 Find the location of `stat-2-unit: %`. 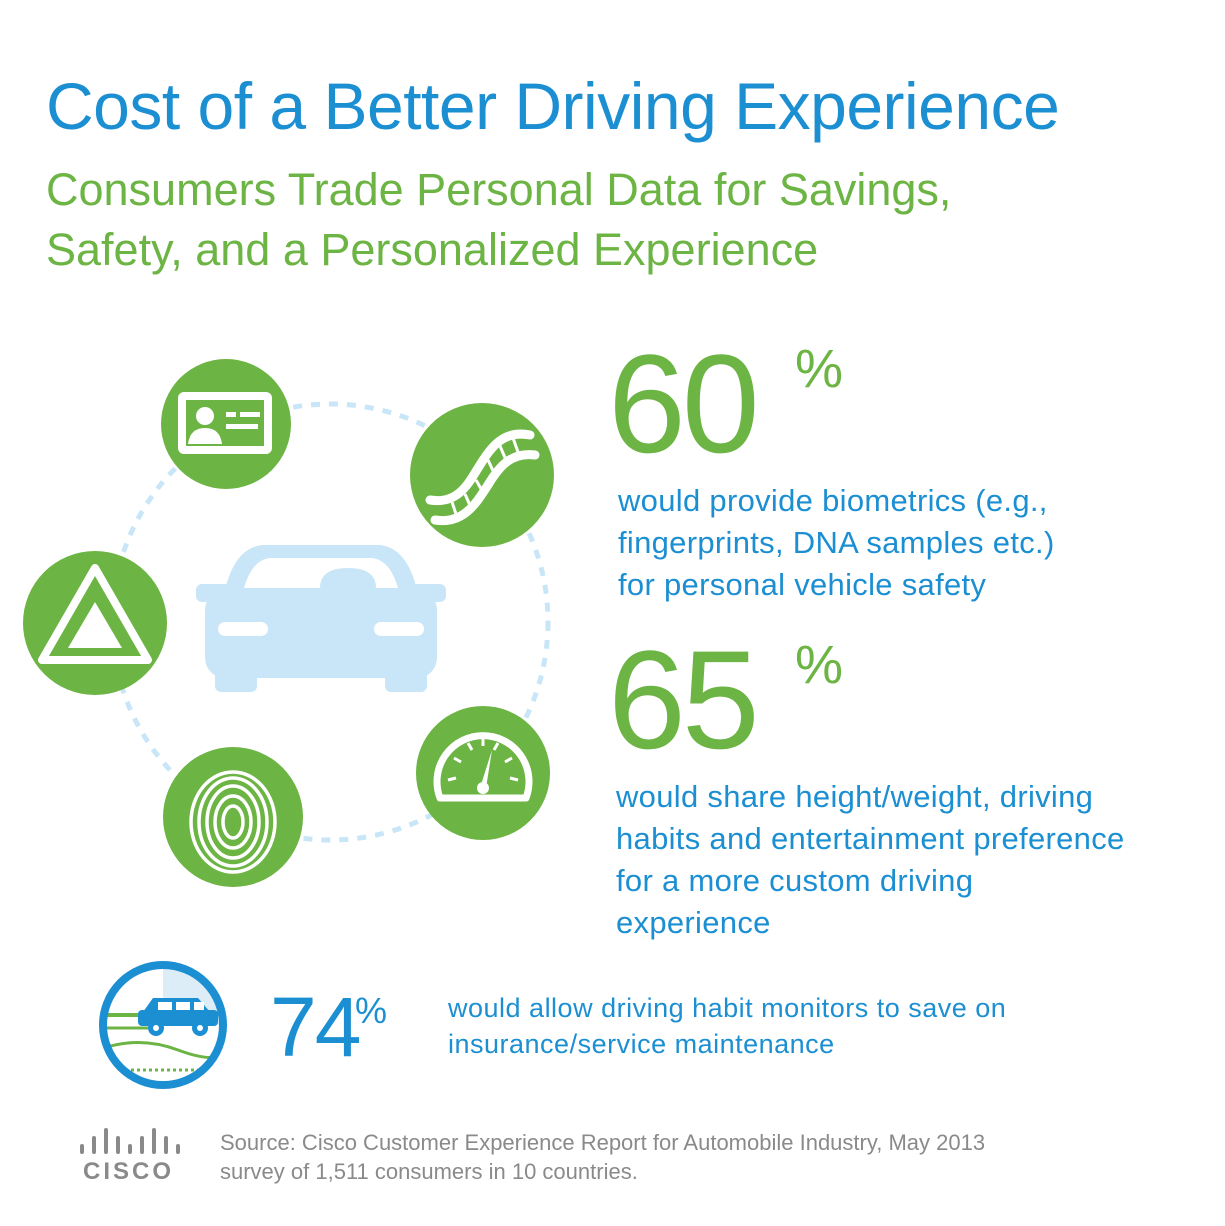

stat-2-unit: % is located at coordinates (819, 665).